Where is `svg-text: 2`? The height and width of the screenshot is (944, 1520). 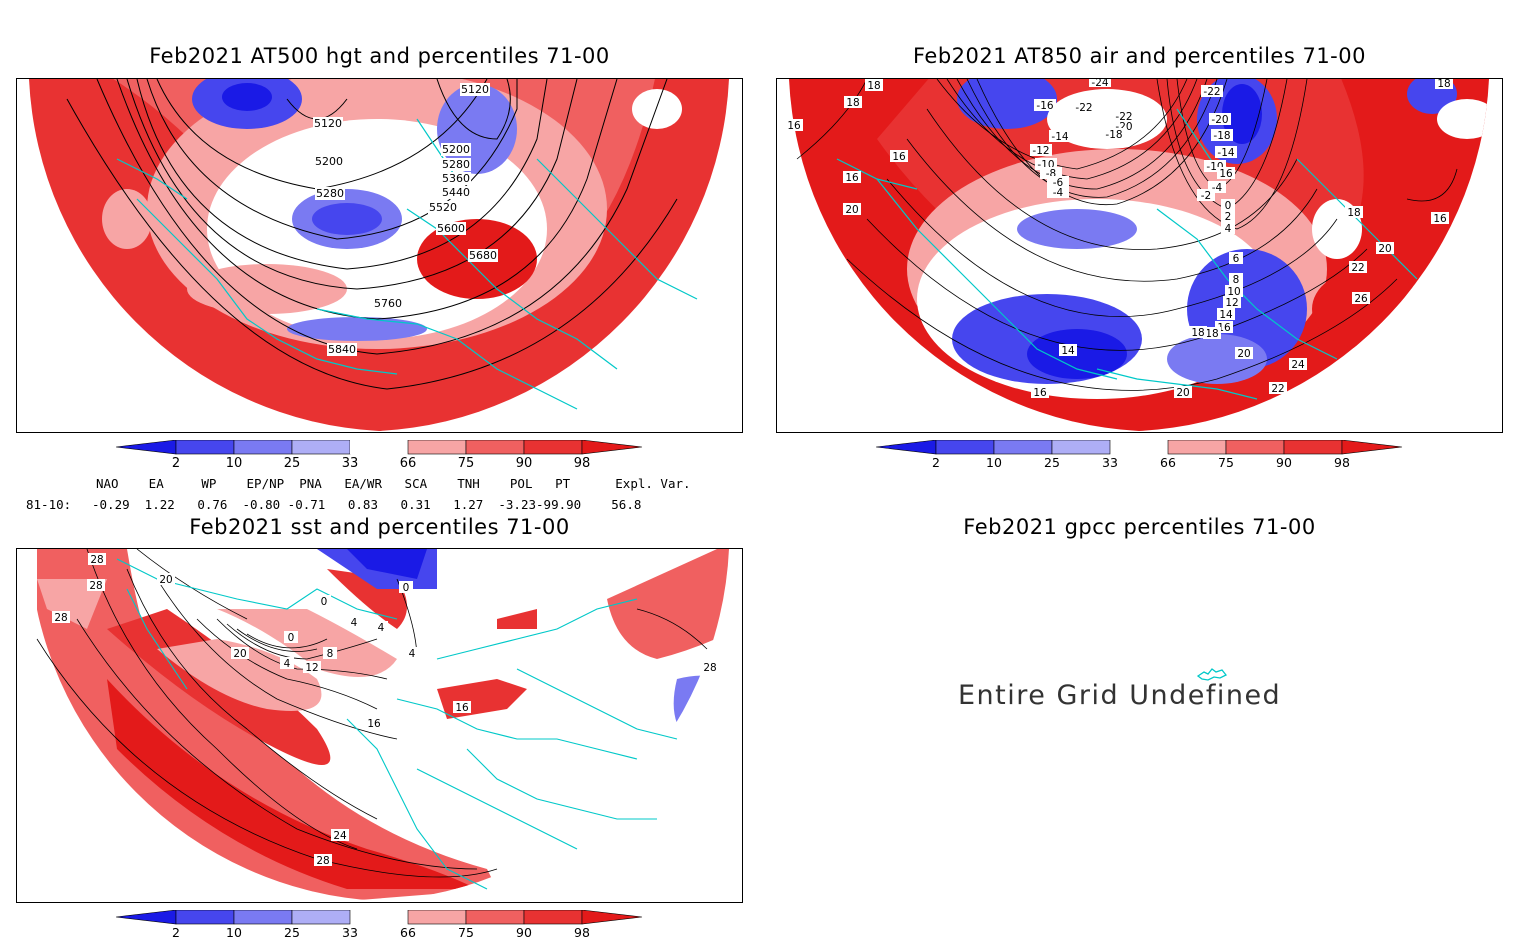 svg-text: 2 is located at coordinates (1228, 217).